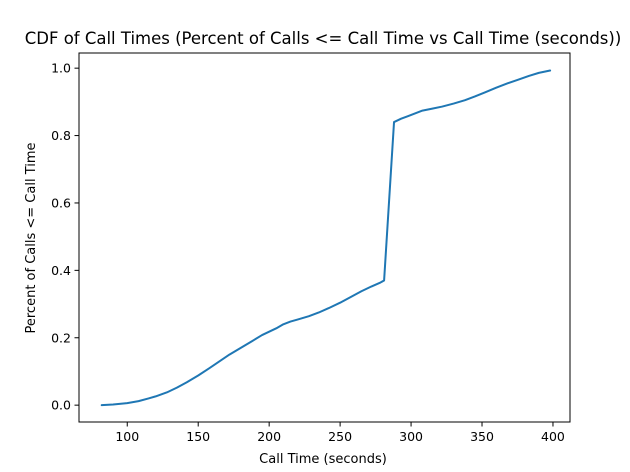  What do you see at coordinates (61, 405) in the screenshot?
I see `y-tick-label: 0.0` at bounding box center [61, 405].